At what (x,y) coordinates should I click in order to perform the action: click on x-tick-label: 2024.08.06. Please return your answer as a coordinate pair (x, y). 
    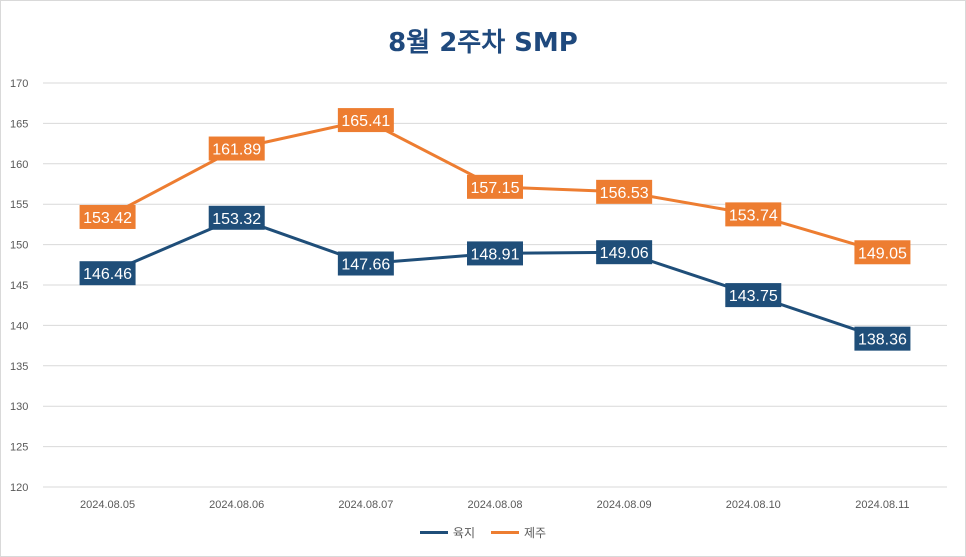
    Looking at the image, I should click on (236, 505).